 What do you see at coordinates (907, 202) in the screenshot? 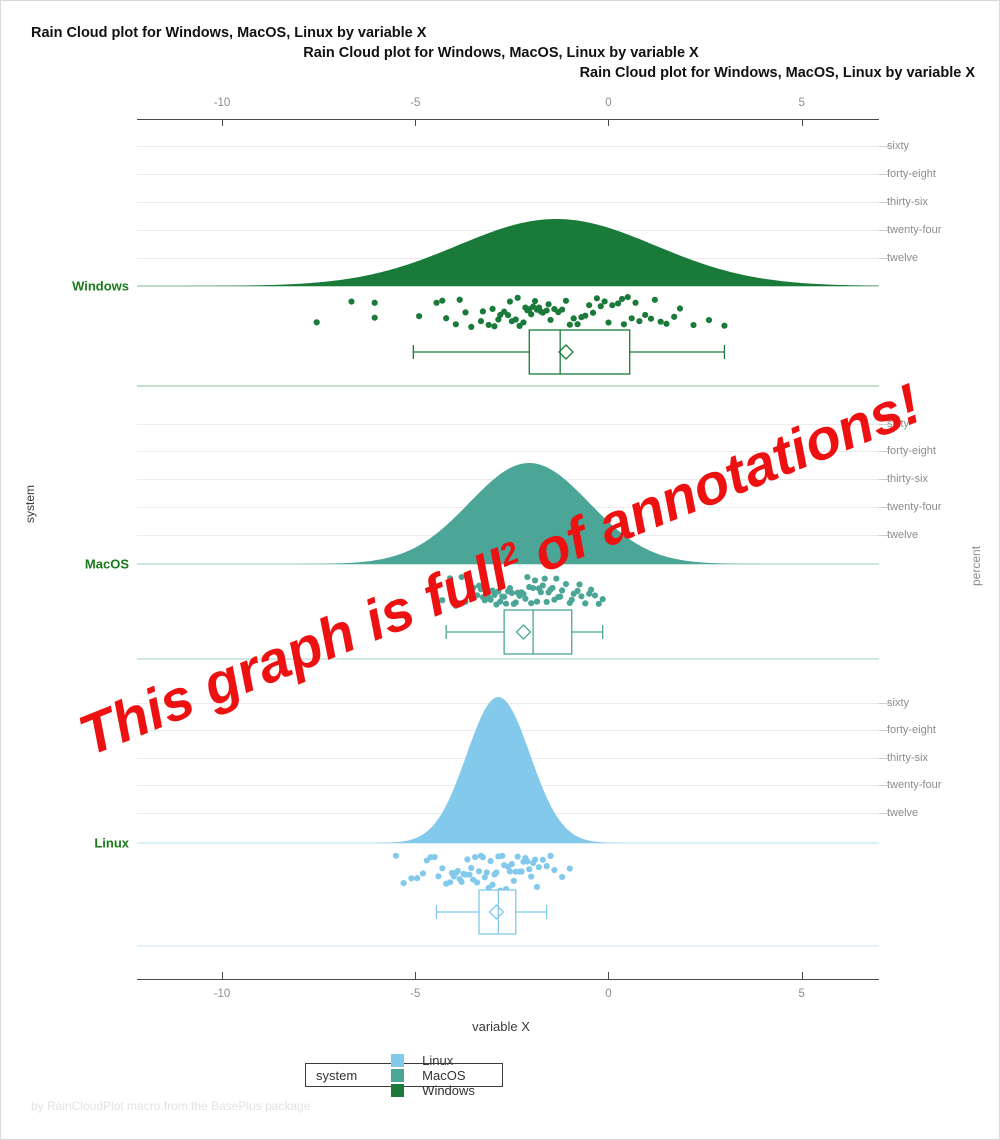
I see `percent-axis-label: thirty-six` at bounding box center [907, 202].